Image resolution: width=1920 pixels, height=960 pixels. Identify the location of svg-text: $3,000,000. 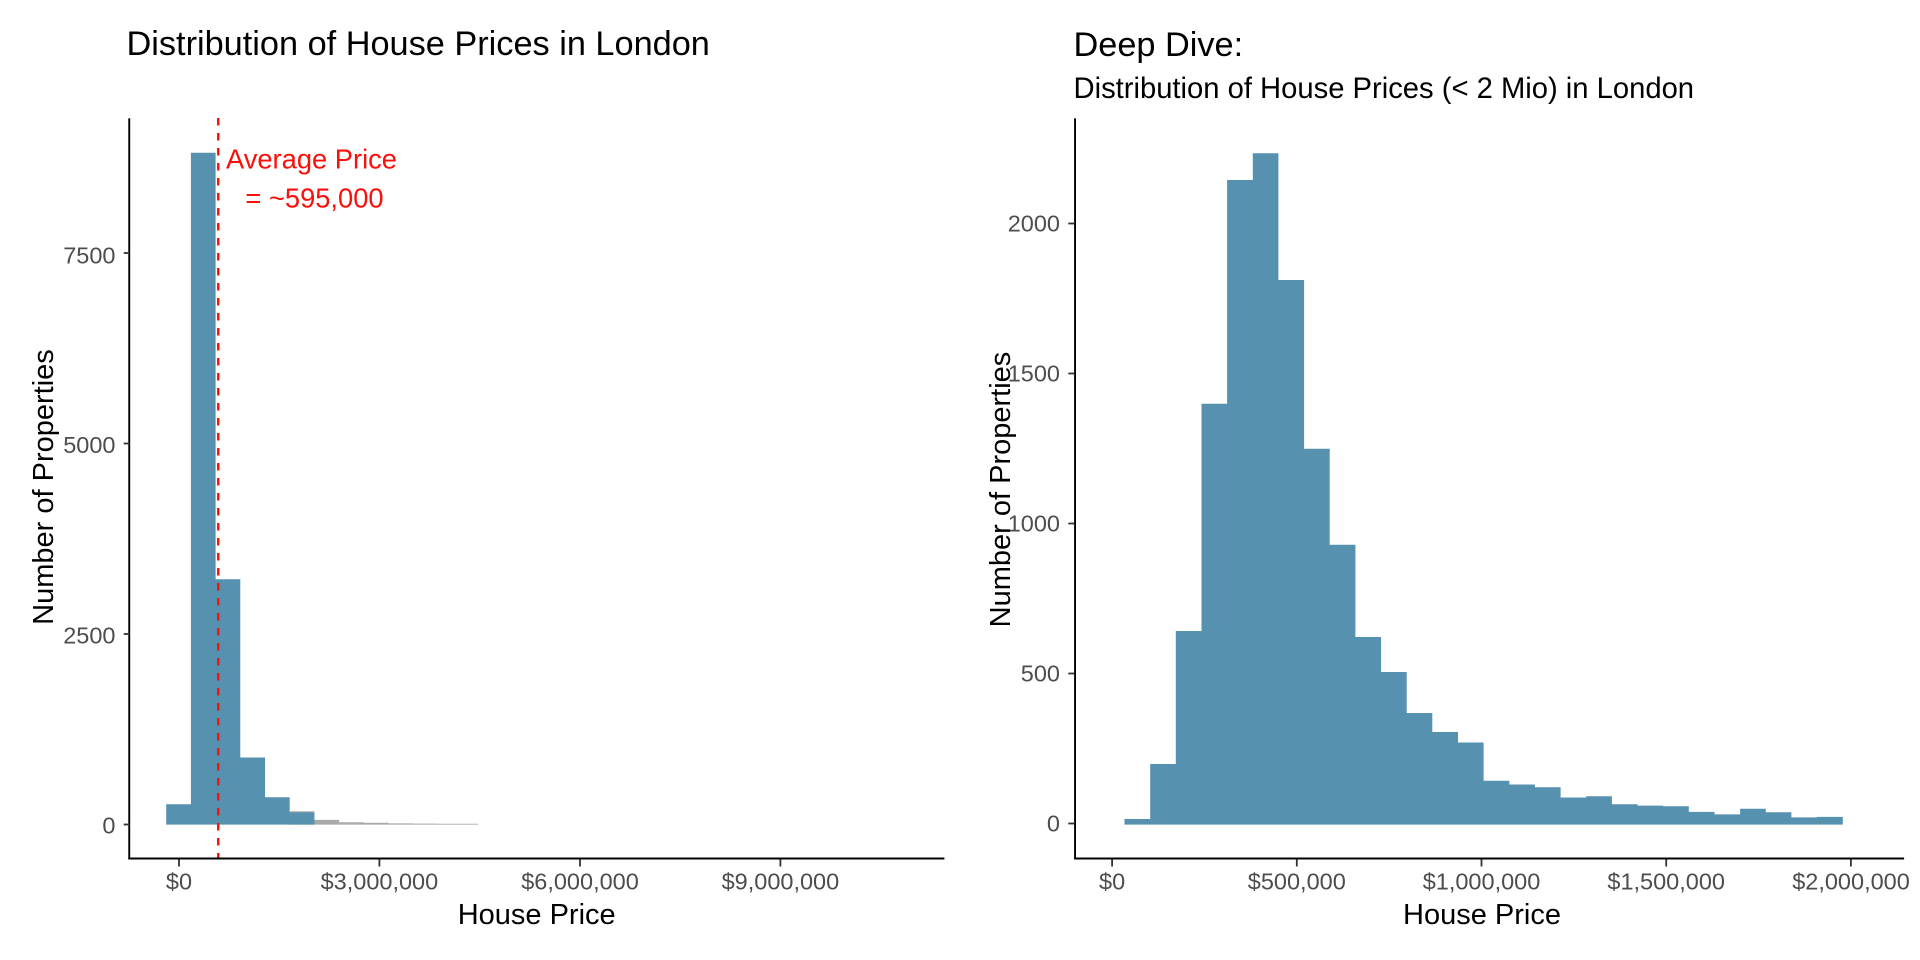
(380, 882).